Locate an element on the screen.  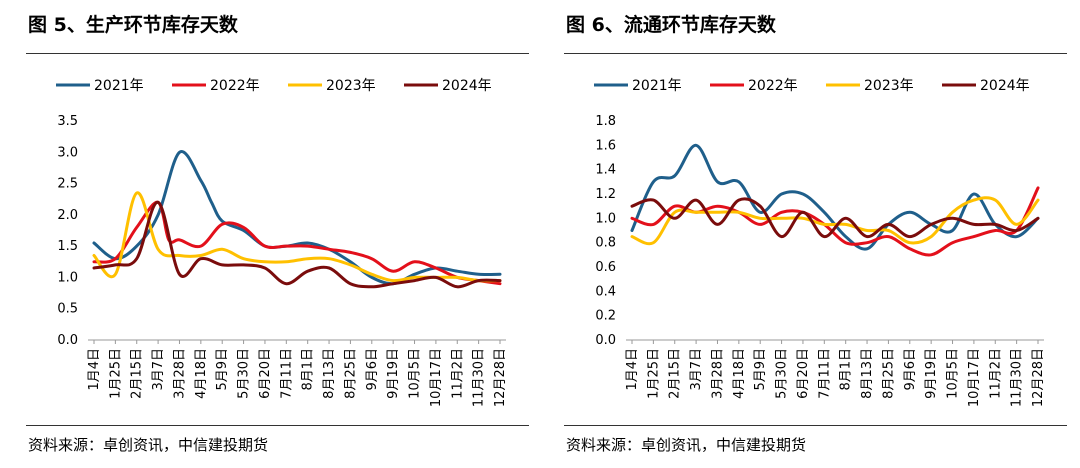
chart-title: 图 5、生产环节库存天数 is located at coordinates (133, 25).